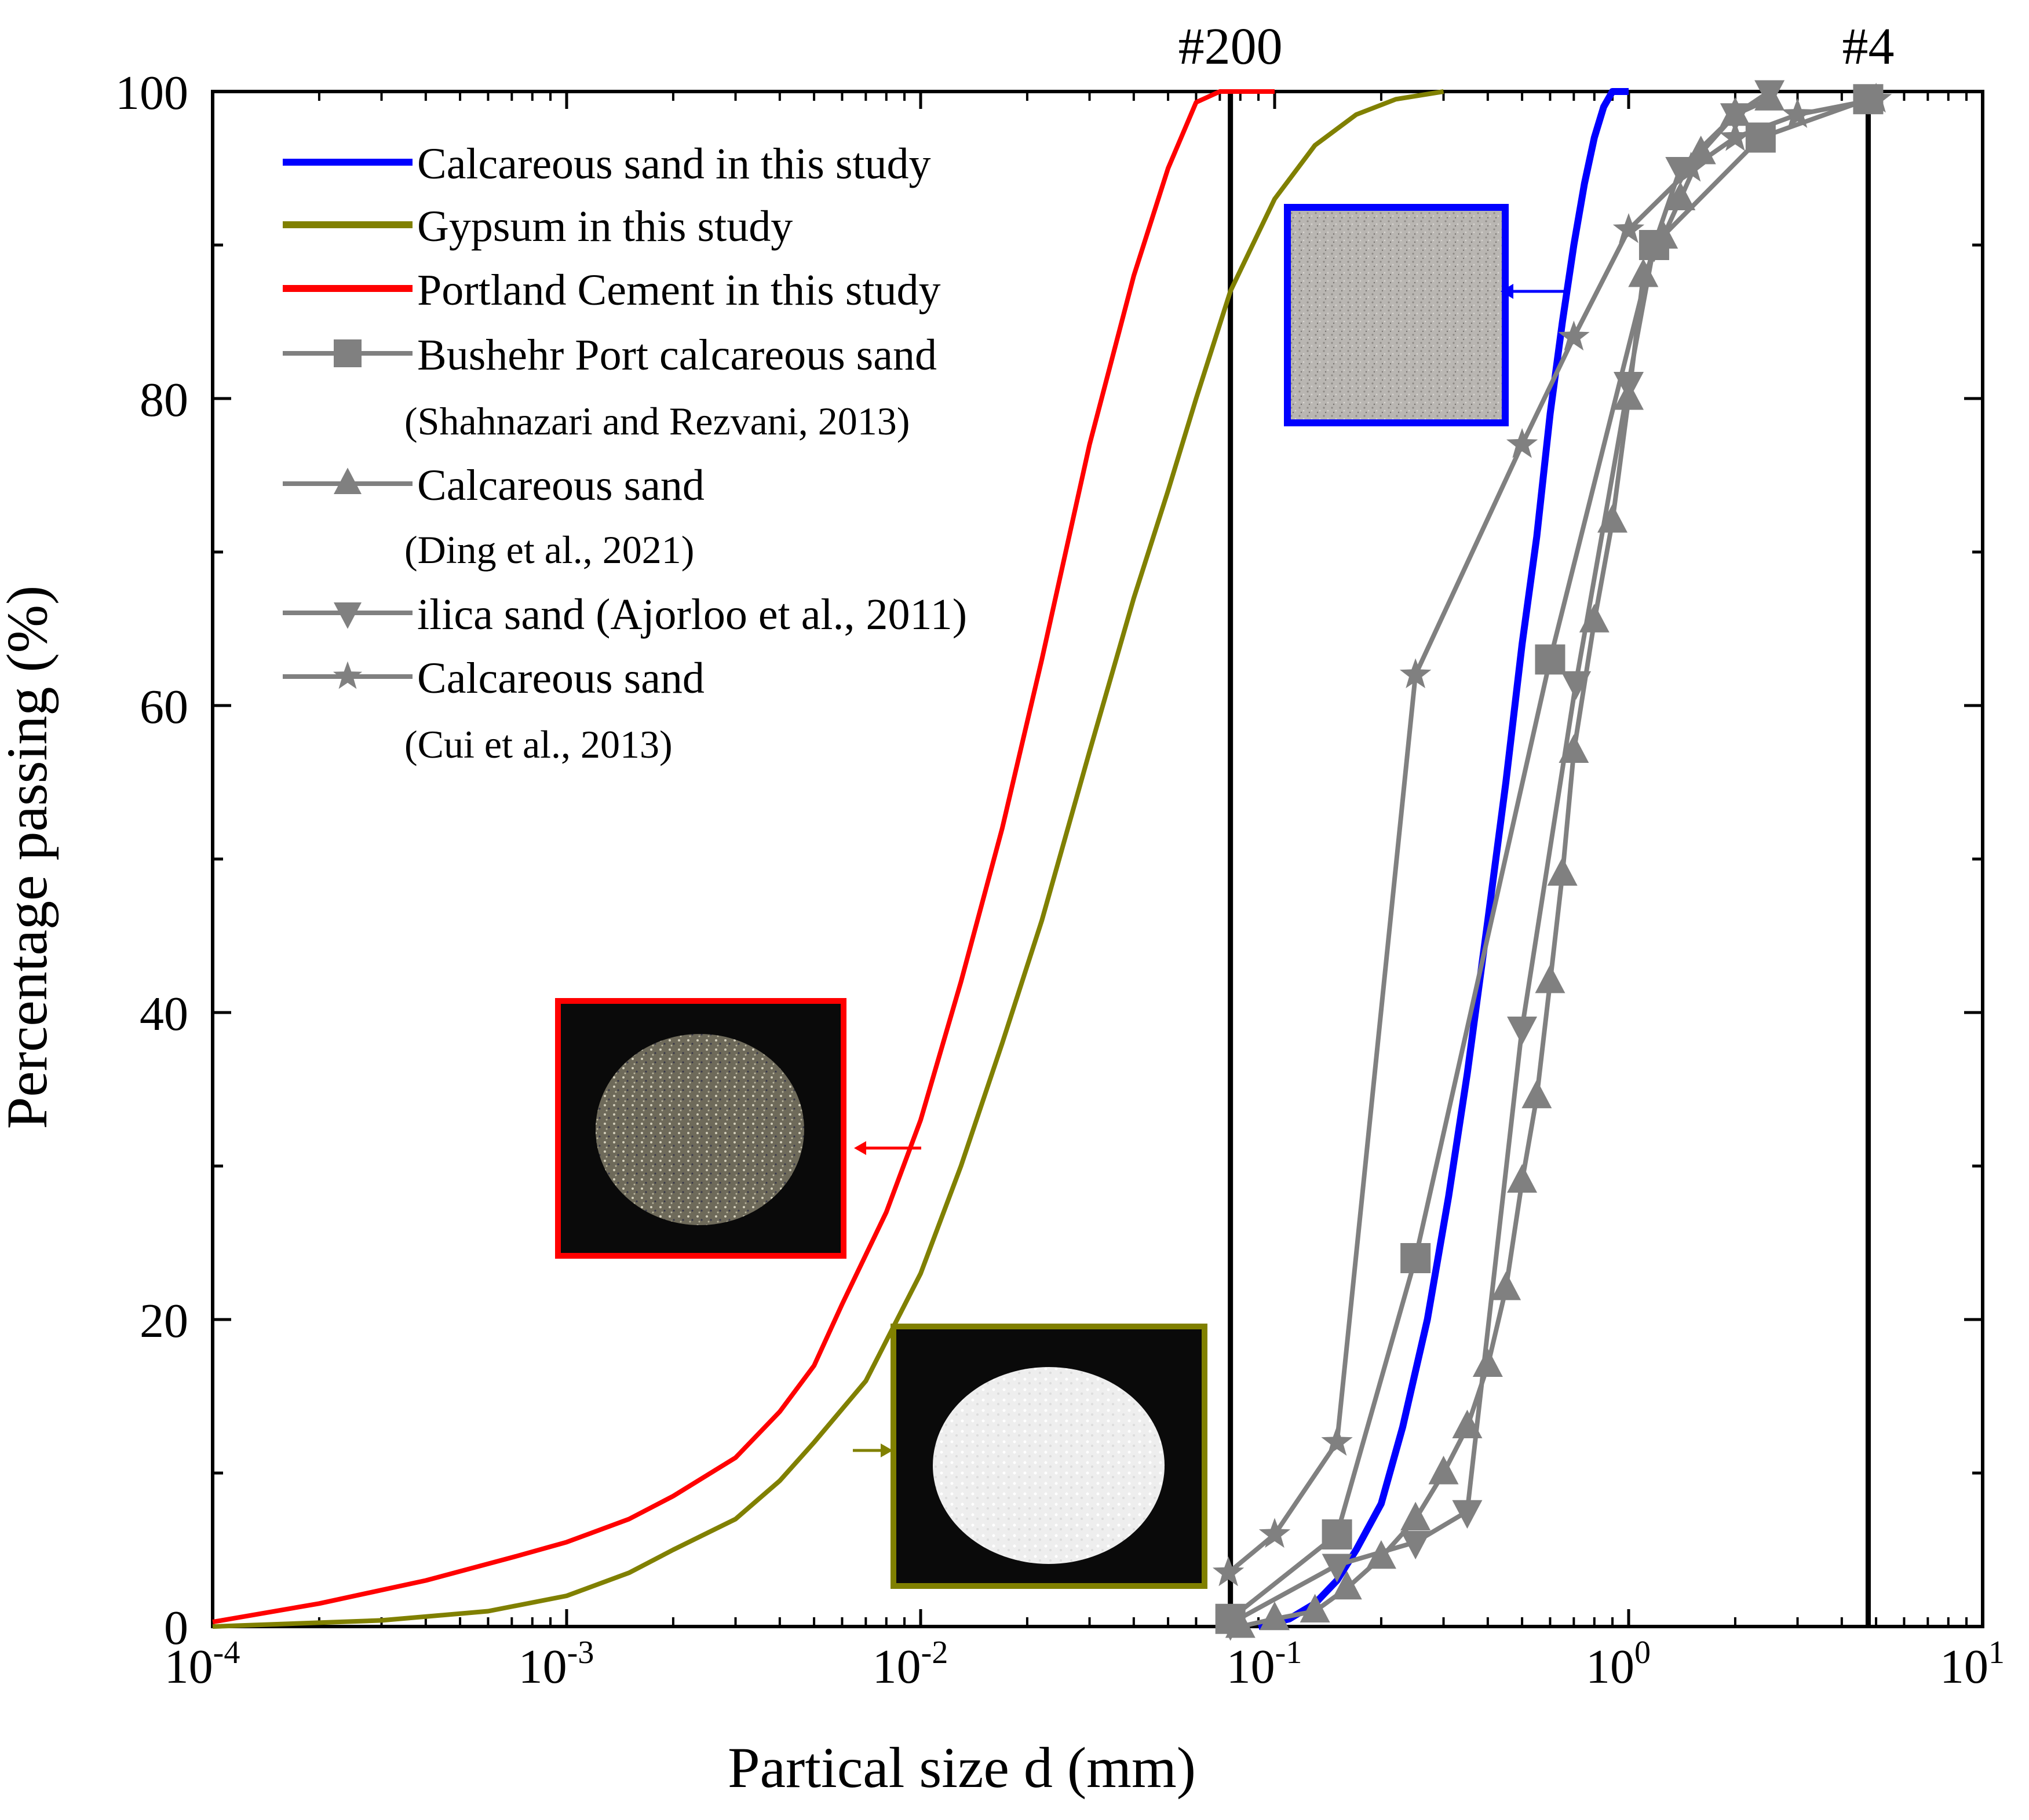  I want to click on gypsum-photo-inset, so click(1030, 1456).